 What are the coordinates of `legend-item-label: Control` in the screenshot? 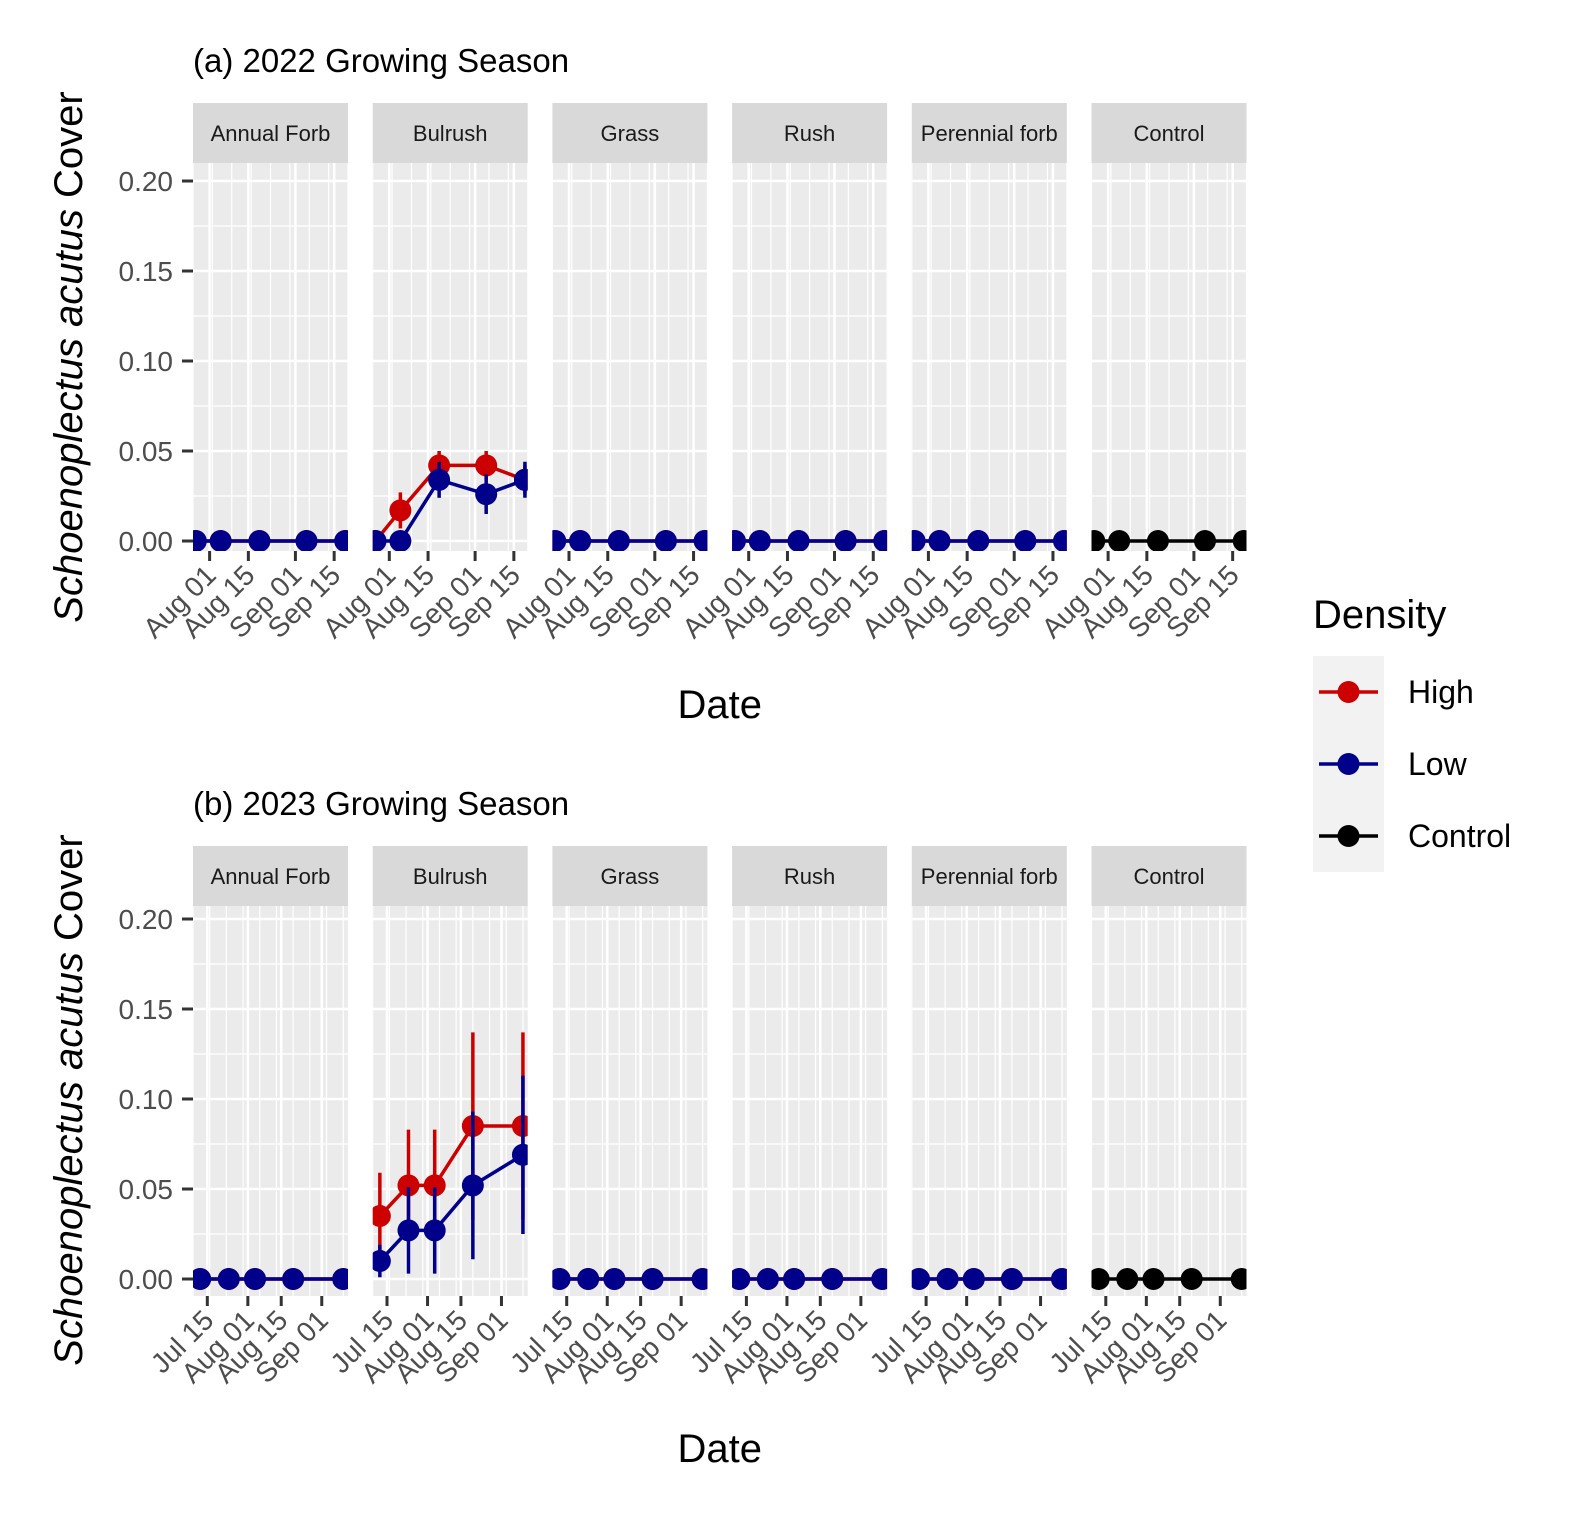 It's located at (1459, 836).